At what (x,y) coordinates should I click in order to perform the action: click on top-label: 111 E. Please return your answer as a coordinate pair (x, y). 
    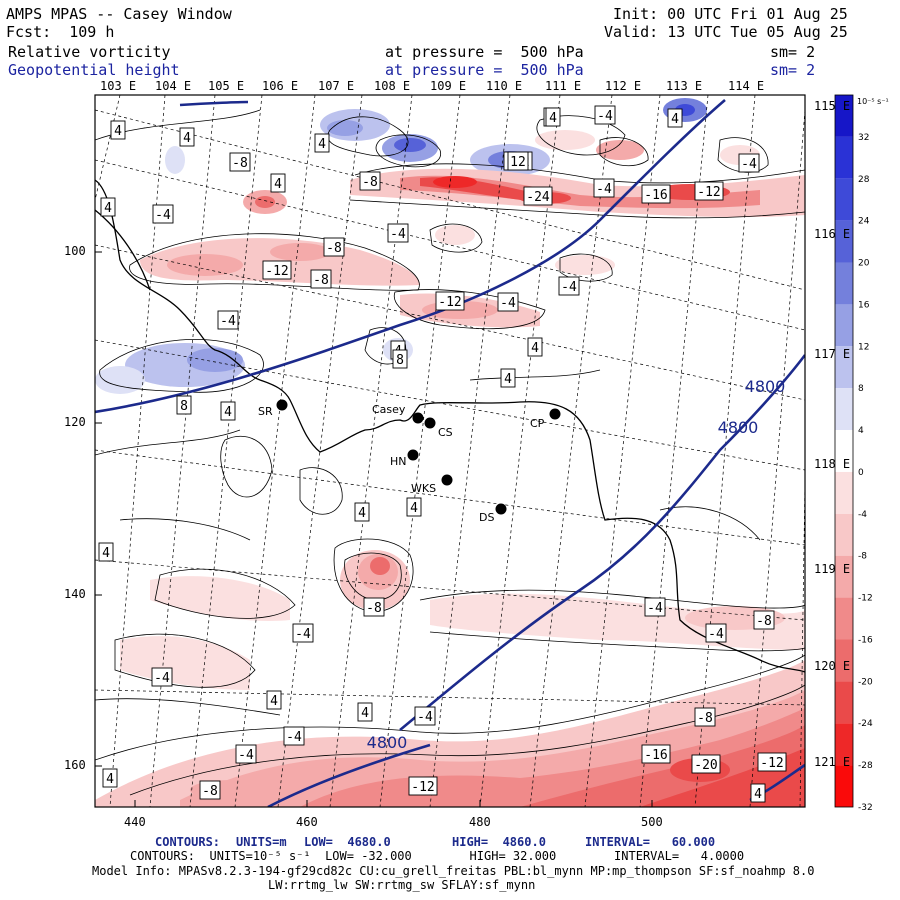
    Looking at the image, I should click on (563, 86).